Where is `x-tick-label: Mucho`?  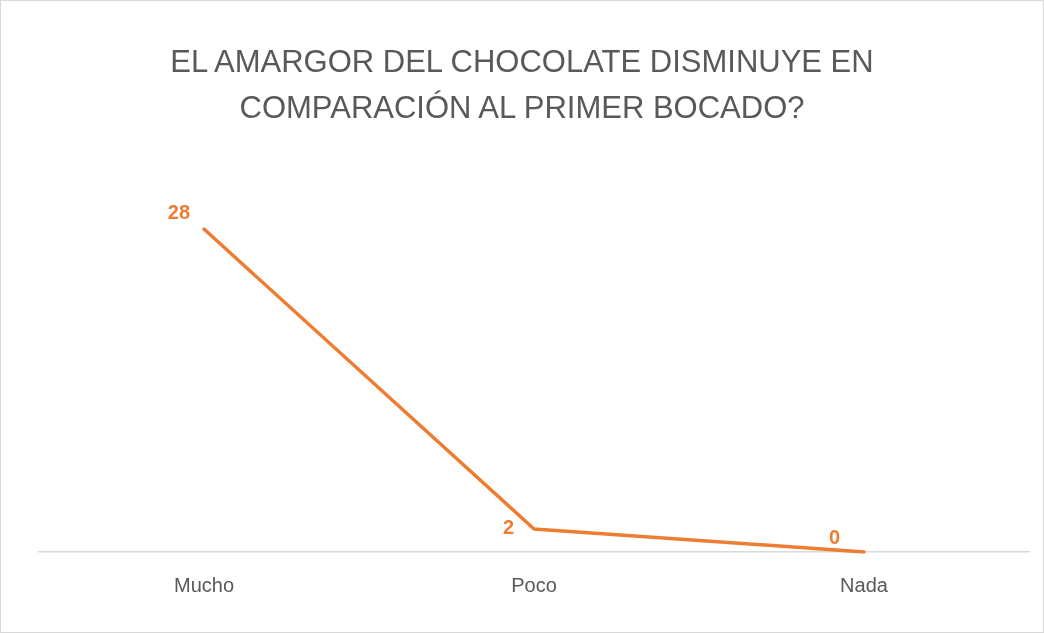
x-tick-label: Mucho is located at coordinates (204, 584).